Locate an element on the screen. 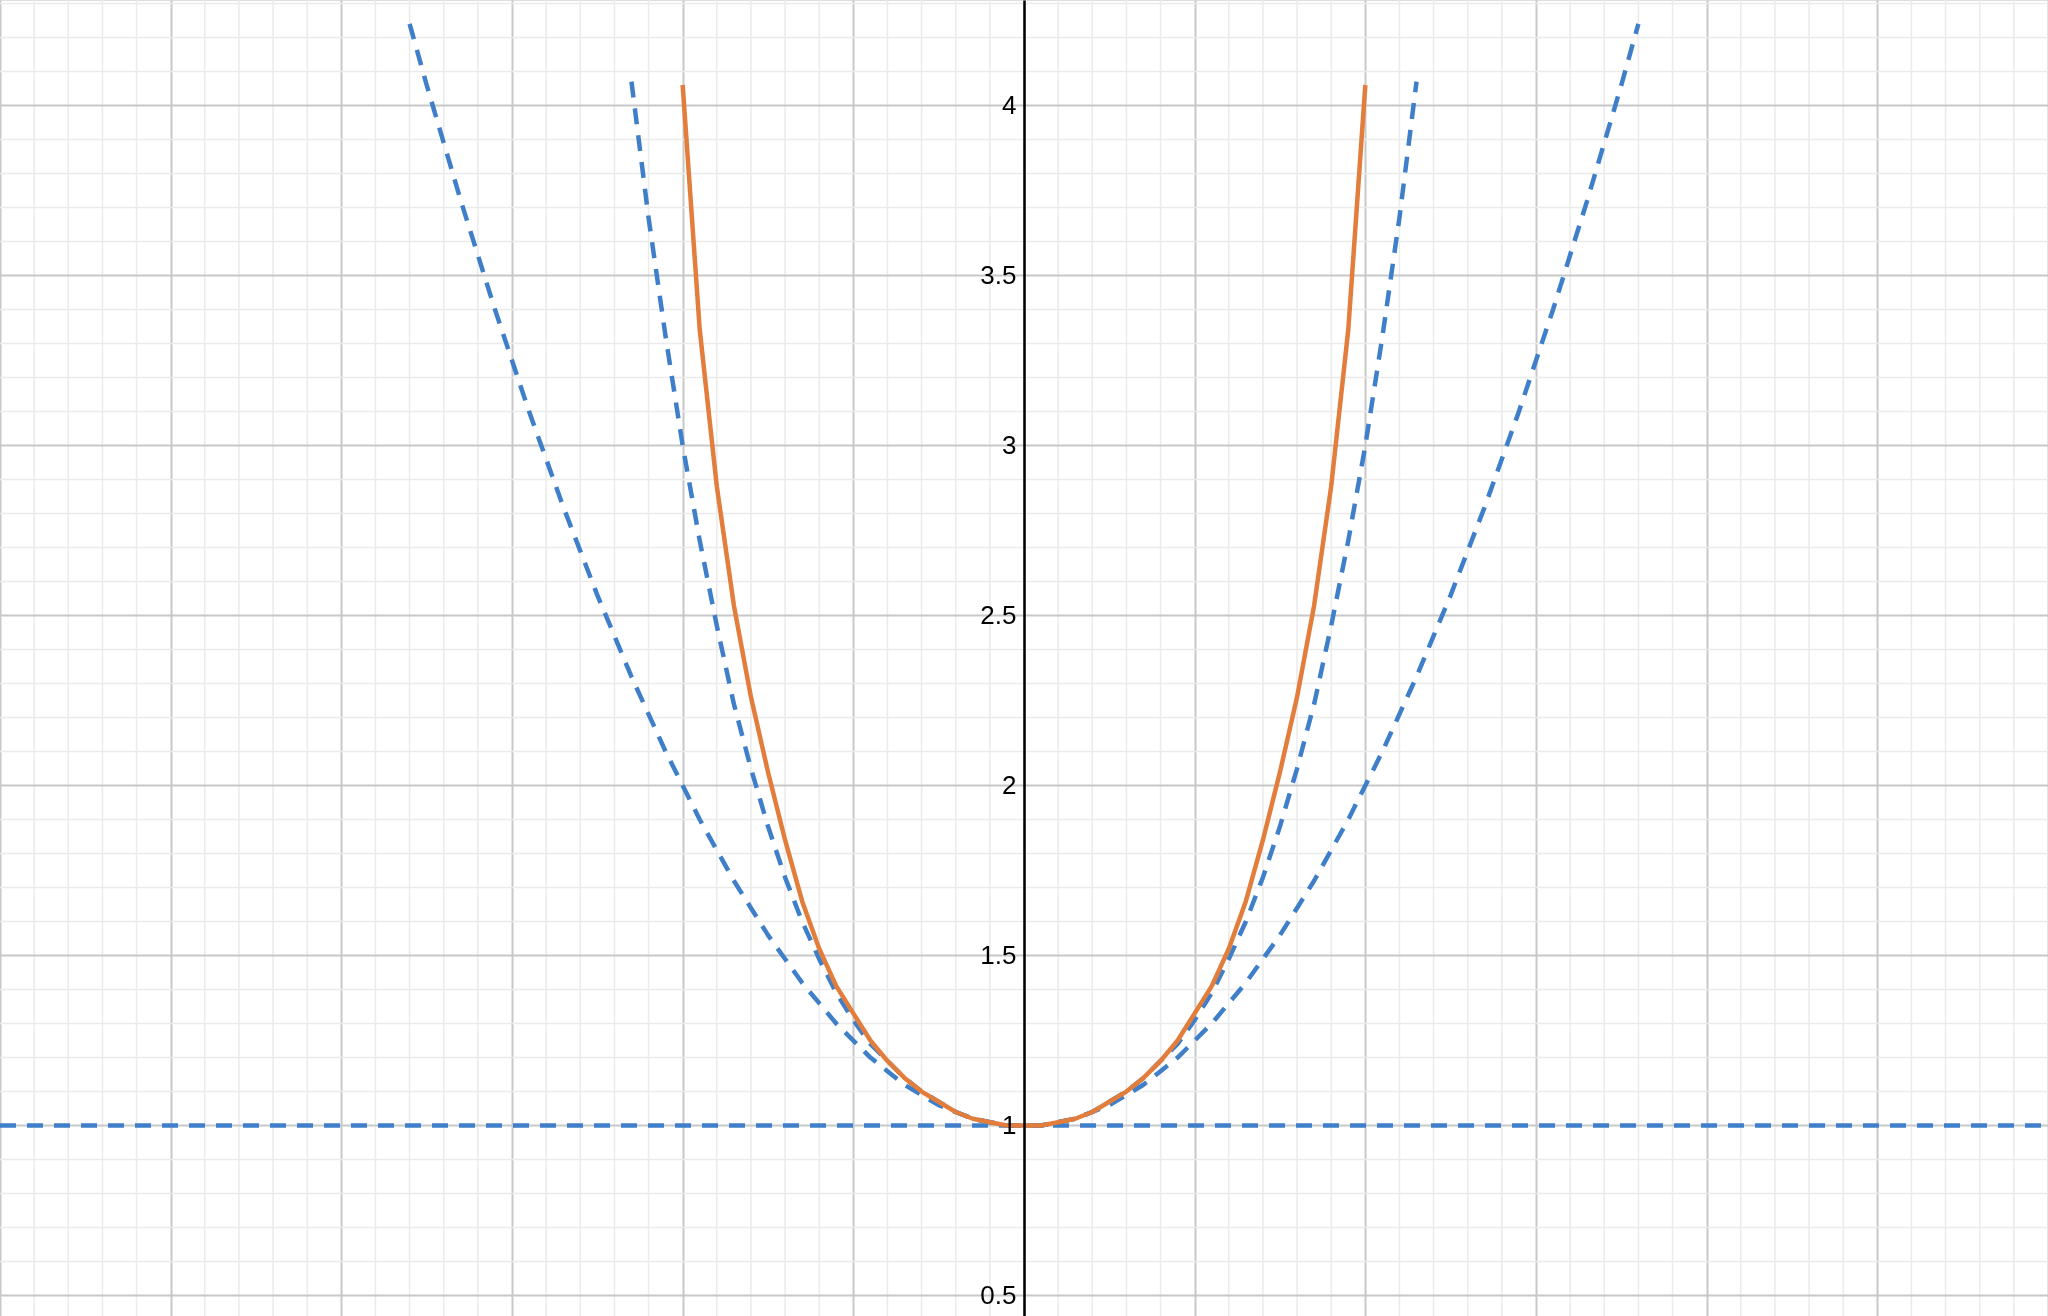 This screenshot has width=2048, height=1316. y-tick-label: 4 is located at coordinates (1009, 104).